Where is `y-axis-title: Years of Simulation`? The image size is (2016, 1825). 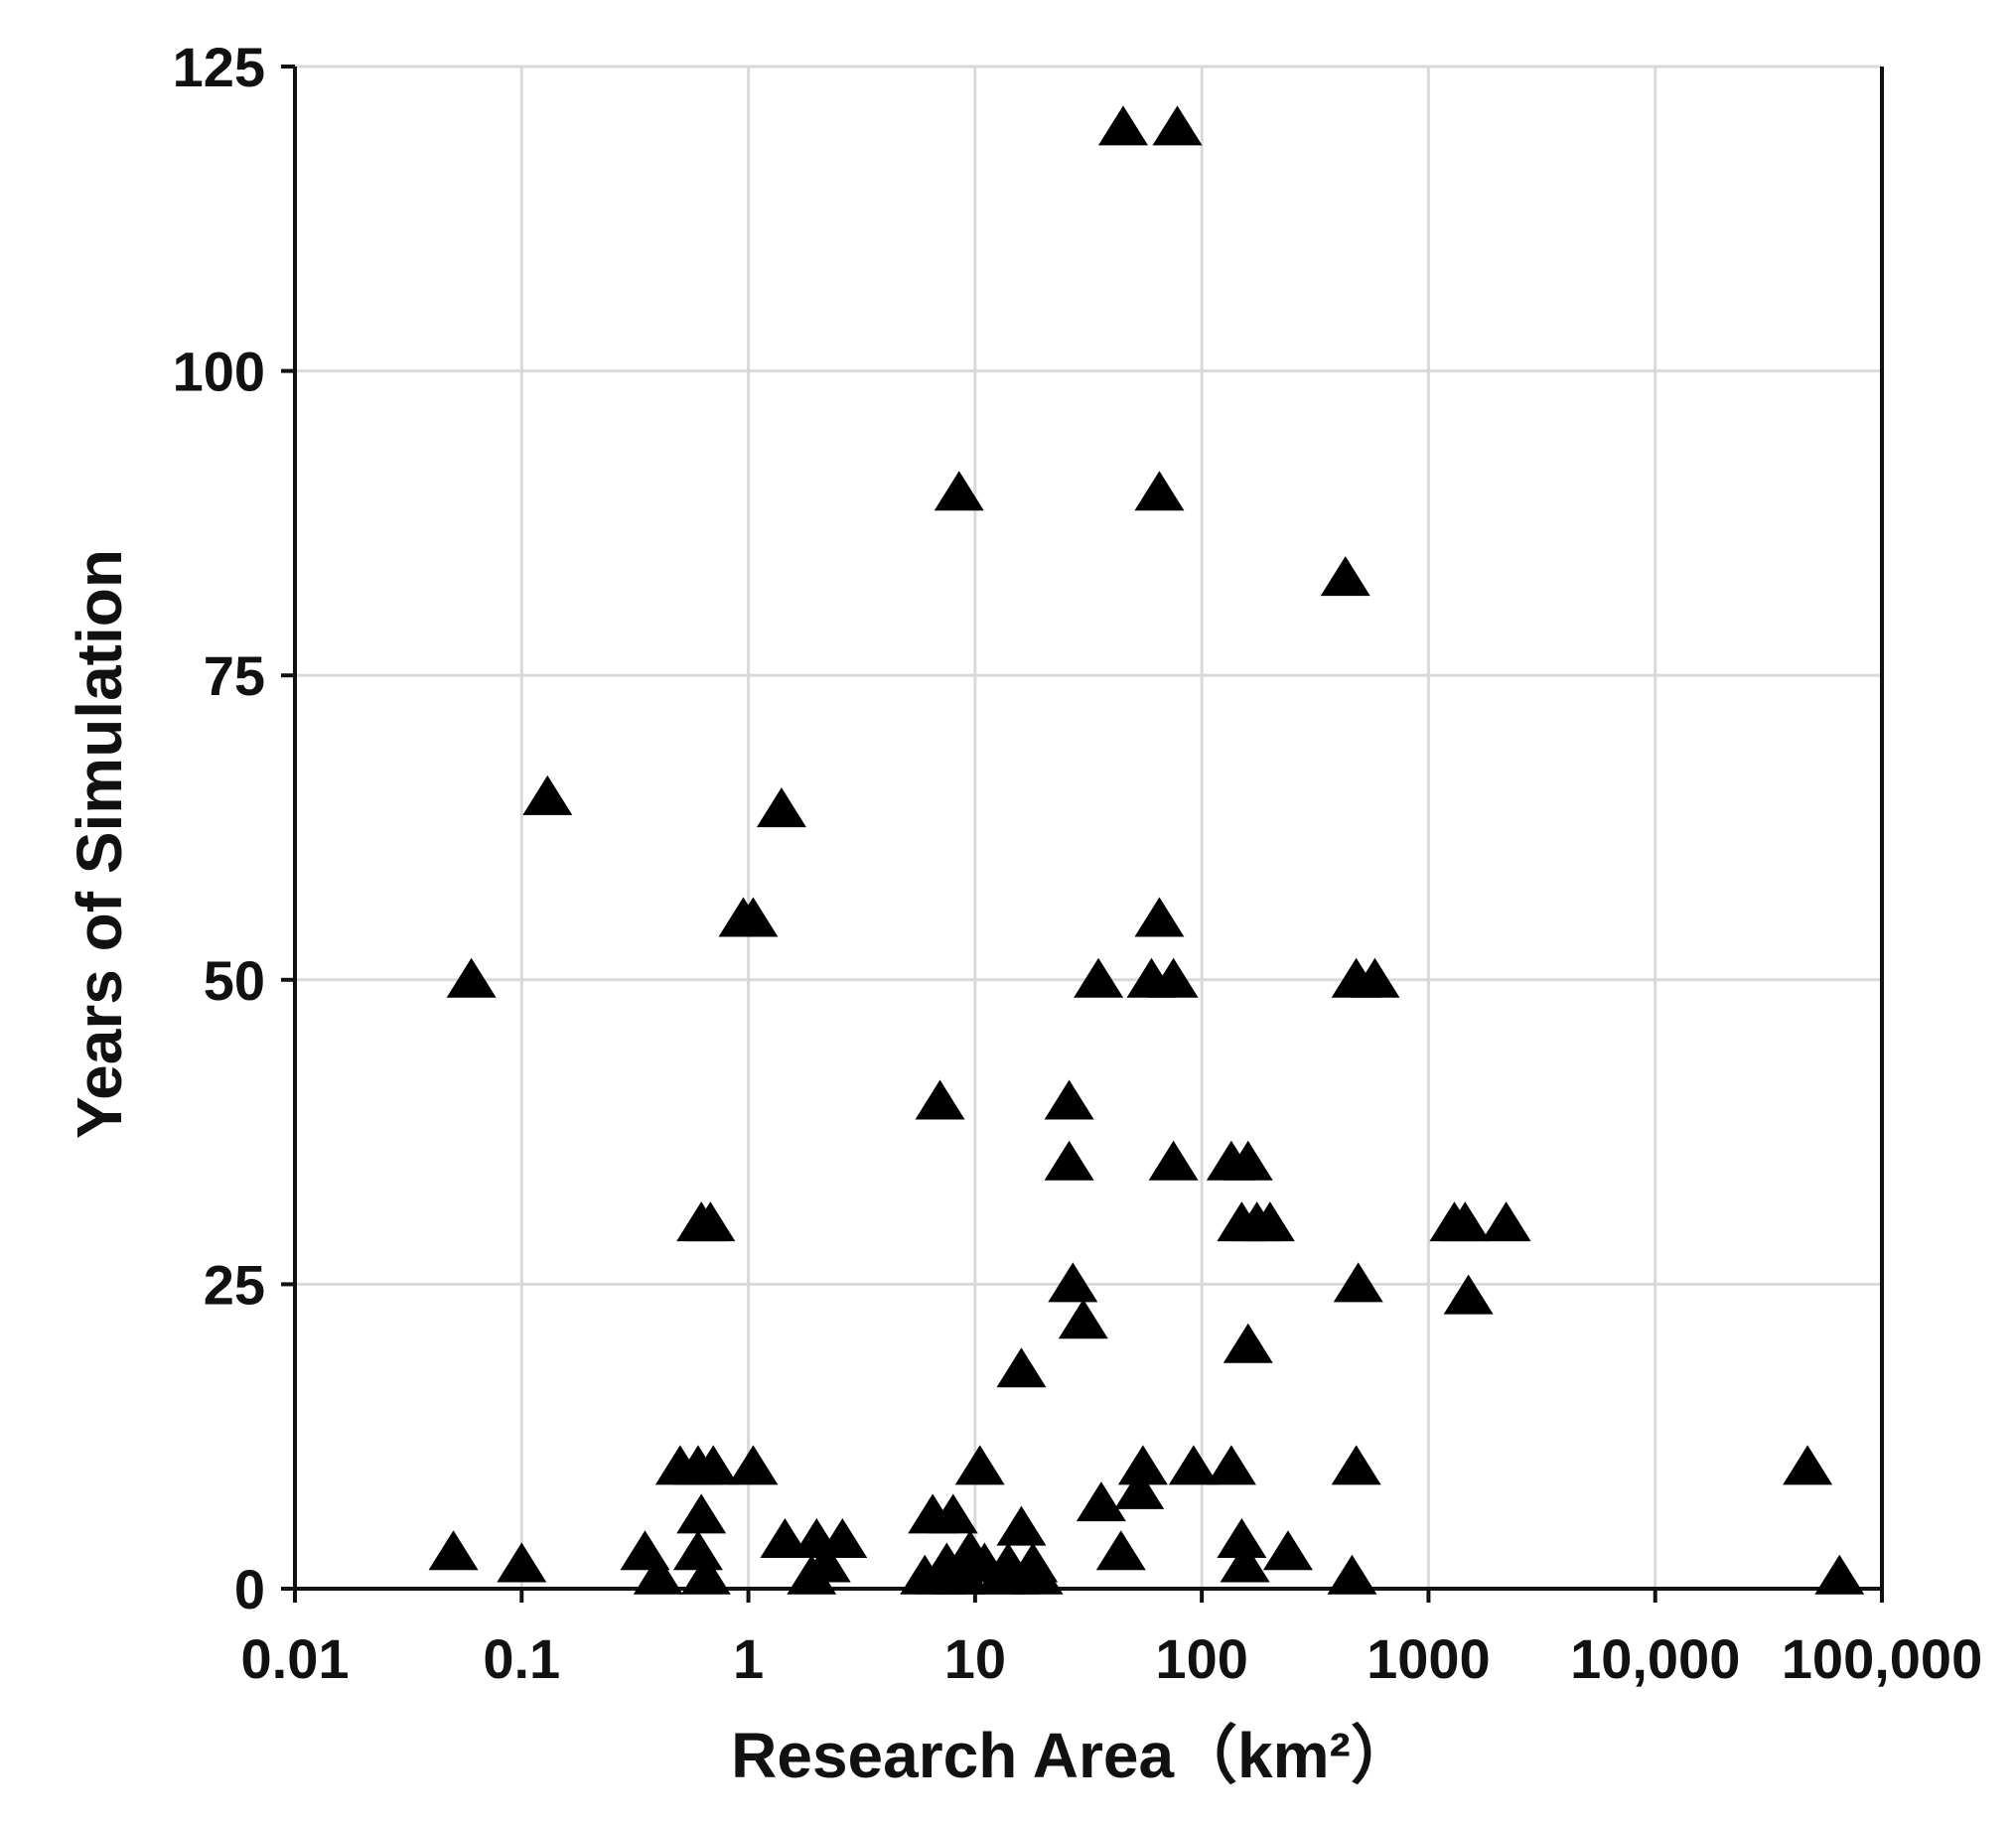
y-axis-title: Years of Simulation is located at coordinates (99, 844).